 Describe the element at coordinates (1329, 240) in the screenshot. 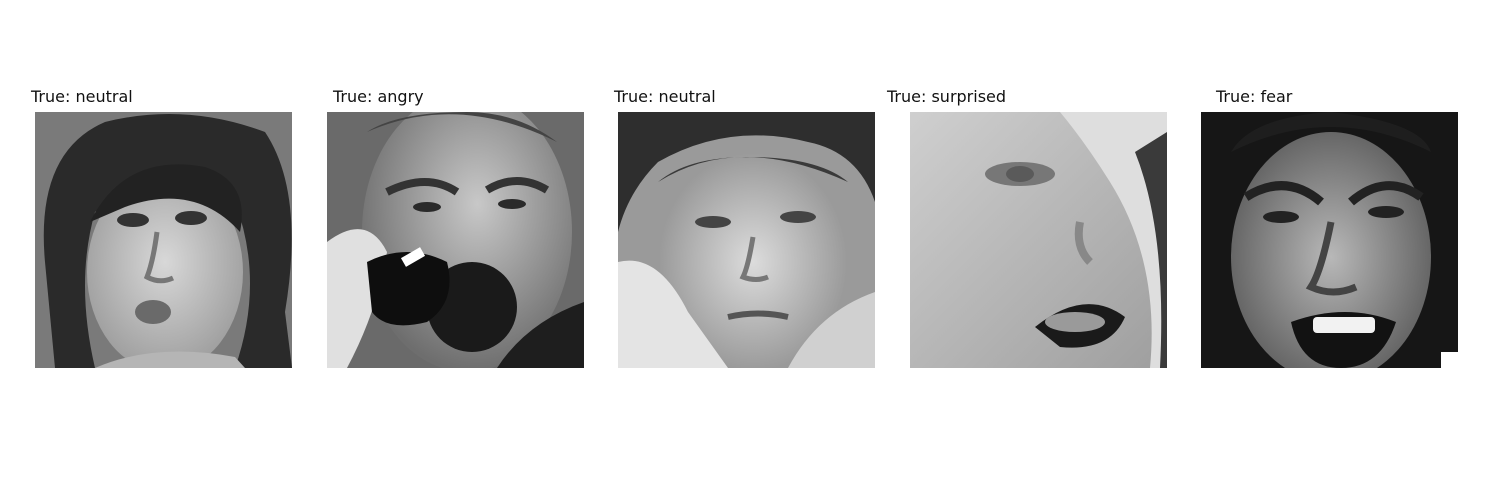

I see `face-image-fear-man` at that location.